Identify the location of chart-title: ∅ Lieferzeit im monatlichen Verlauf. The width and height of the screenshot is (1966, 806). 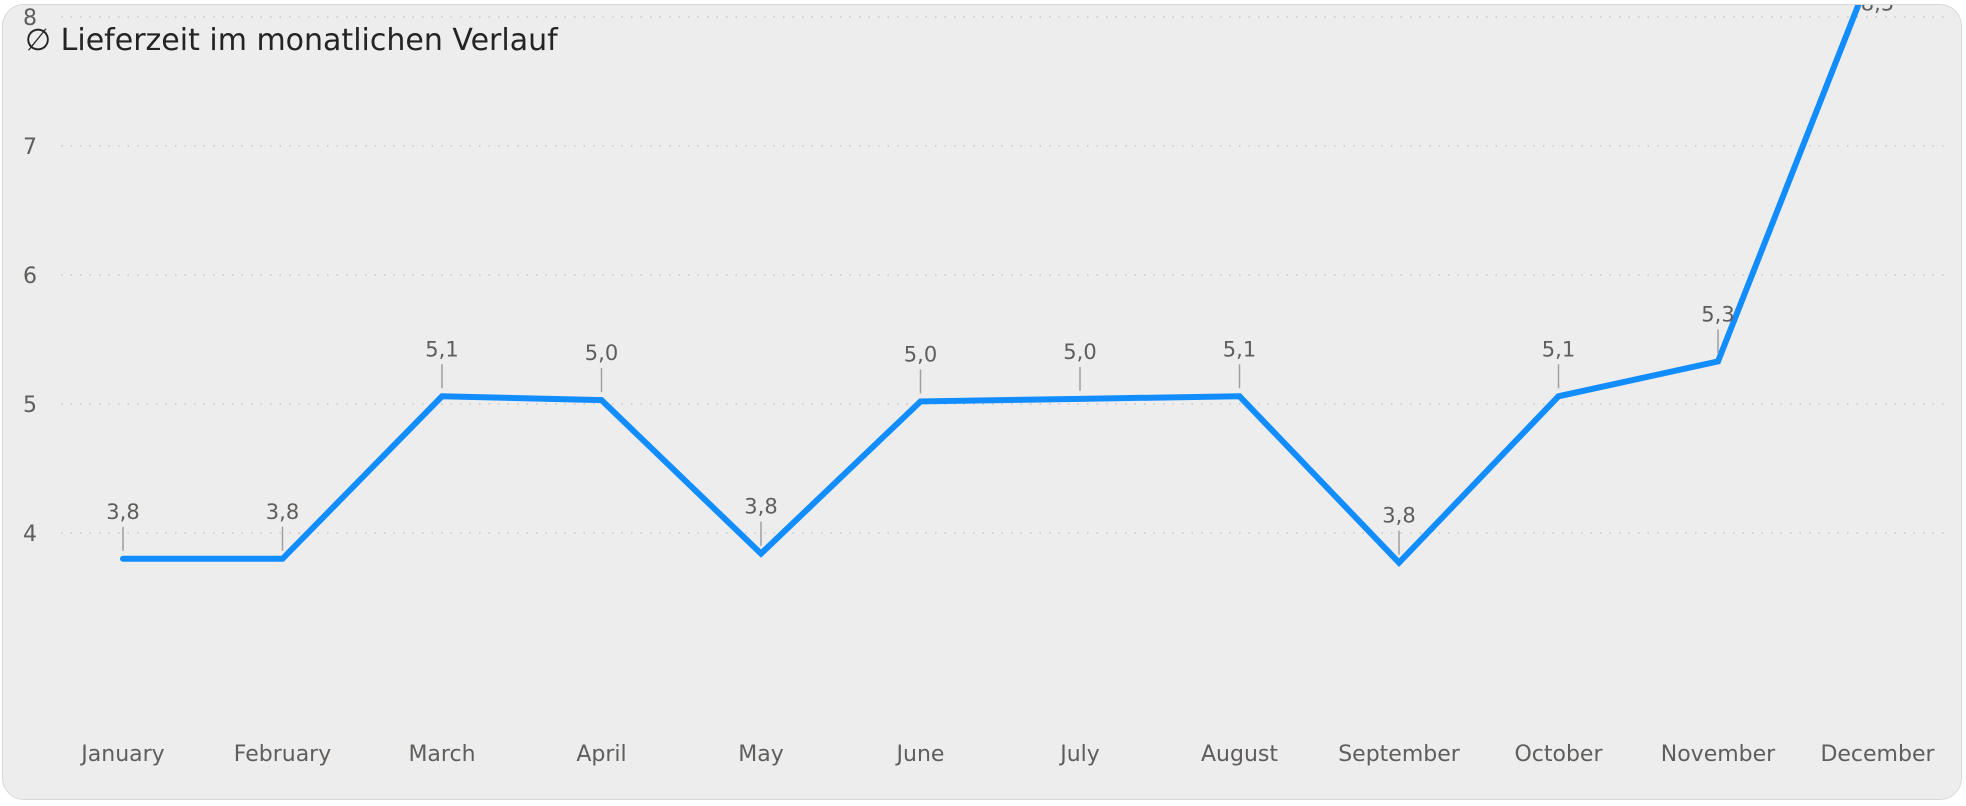
(291, 40).